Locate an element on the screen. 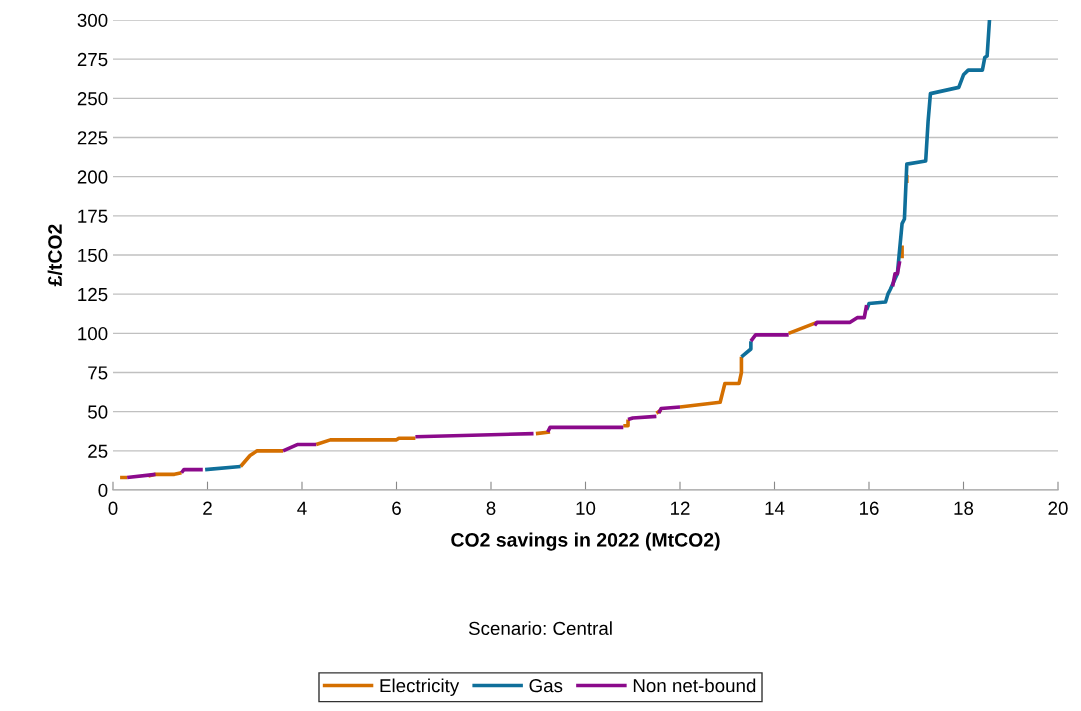 This screenshot has width=1081, height=711. y-tick-label: 25 is located at coordinates (98, 451).